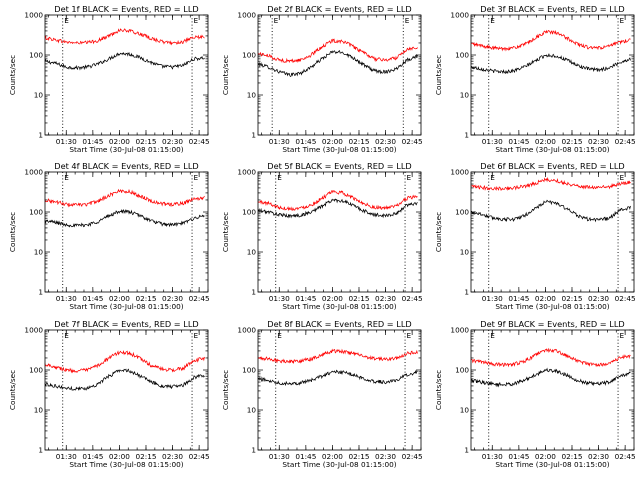 This screenshot has width=640, height=480. What do you see at coordinates (339, 9) in the screenshot?
I see `panel-title: Det 2f BLACK = Events, RED = LLD` at bounding box center [339, 9].